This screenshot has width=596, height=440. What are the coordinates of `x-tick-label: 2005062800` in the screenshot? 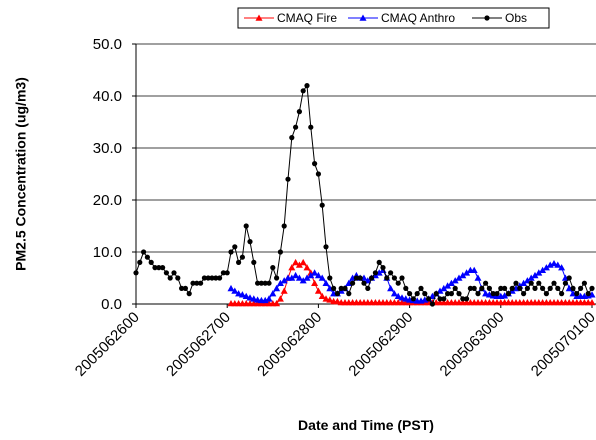 It's located at (289, 344).